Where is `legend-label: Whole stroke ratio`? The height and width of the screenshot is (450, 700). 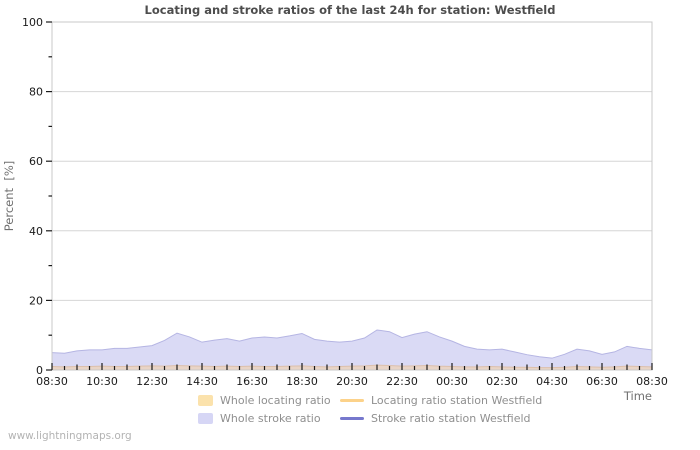
legend-label: Whole stroke ratio is located at coordinates (270, 418).